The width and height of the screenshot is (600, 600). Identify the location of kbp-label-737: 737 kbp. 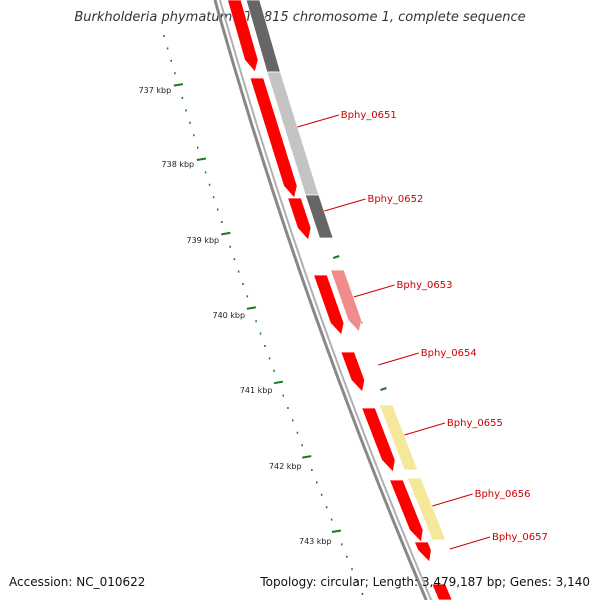
(155, 90).